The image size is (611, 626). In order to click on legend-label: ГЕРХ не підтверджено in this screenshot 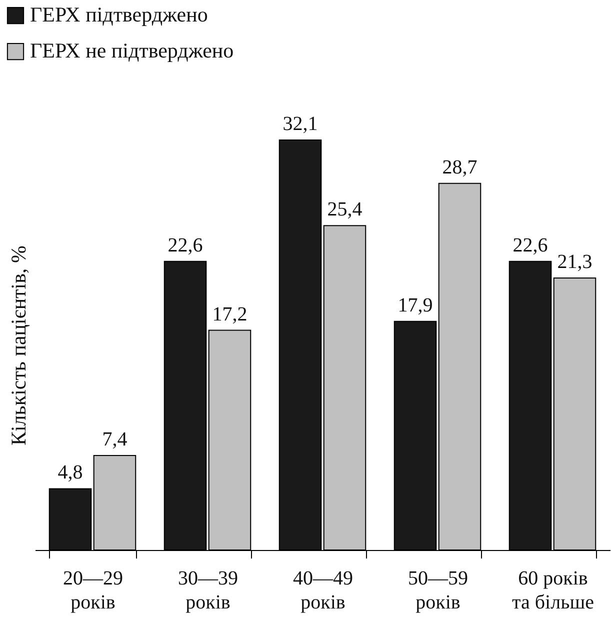, I will do `click(132, 50)`.